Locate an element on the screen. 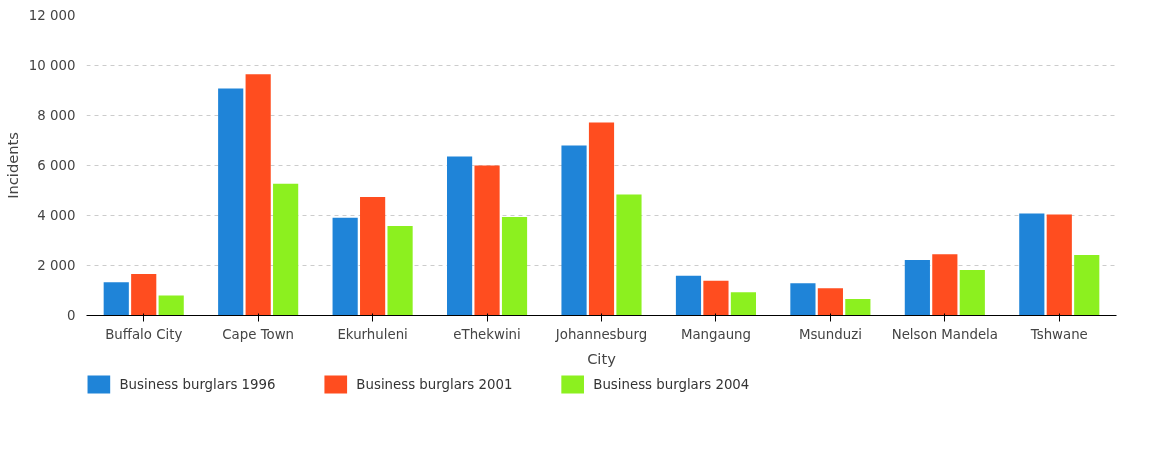  legend-label: Business burglars 1996 is located at coordinates (197, 384).